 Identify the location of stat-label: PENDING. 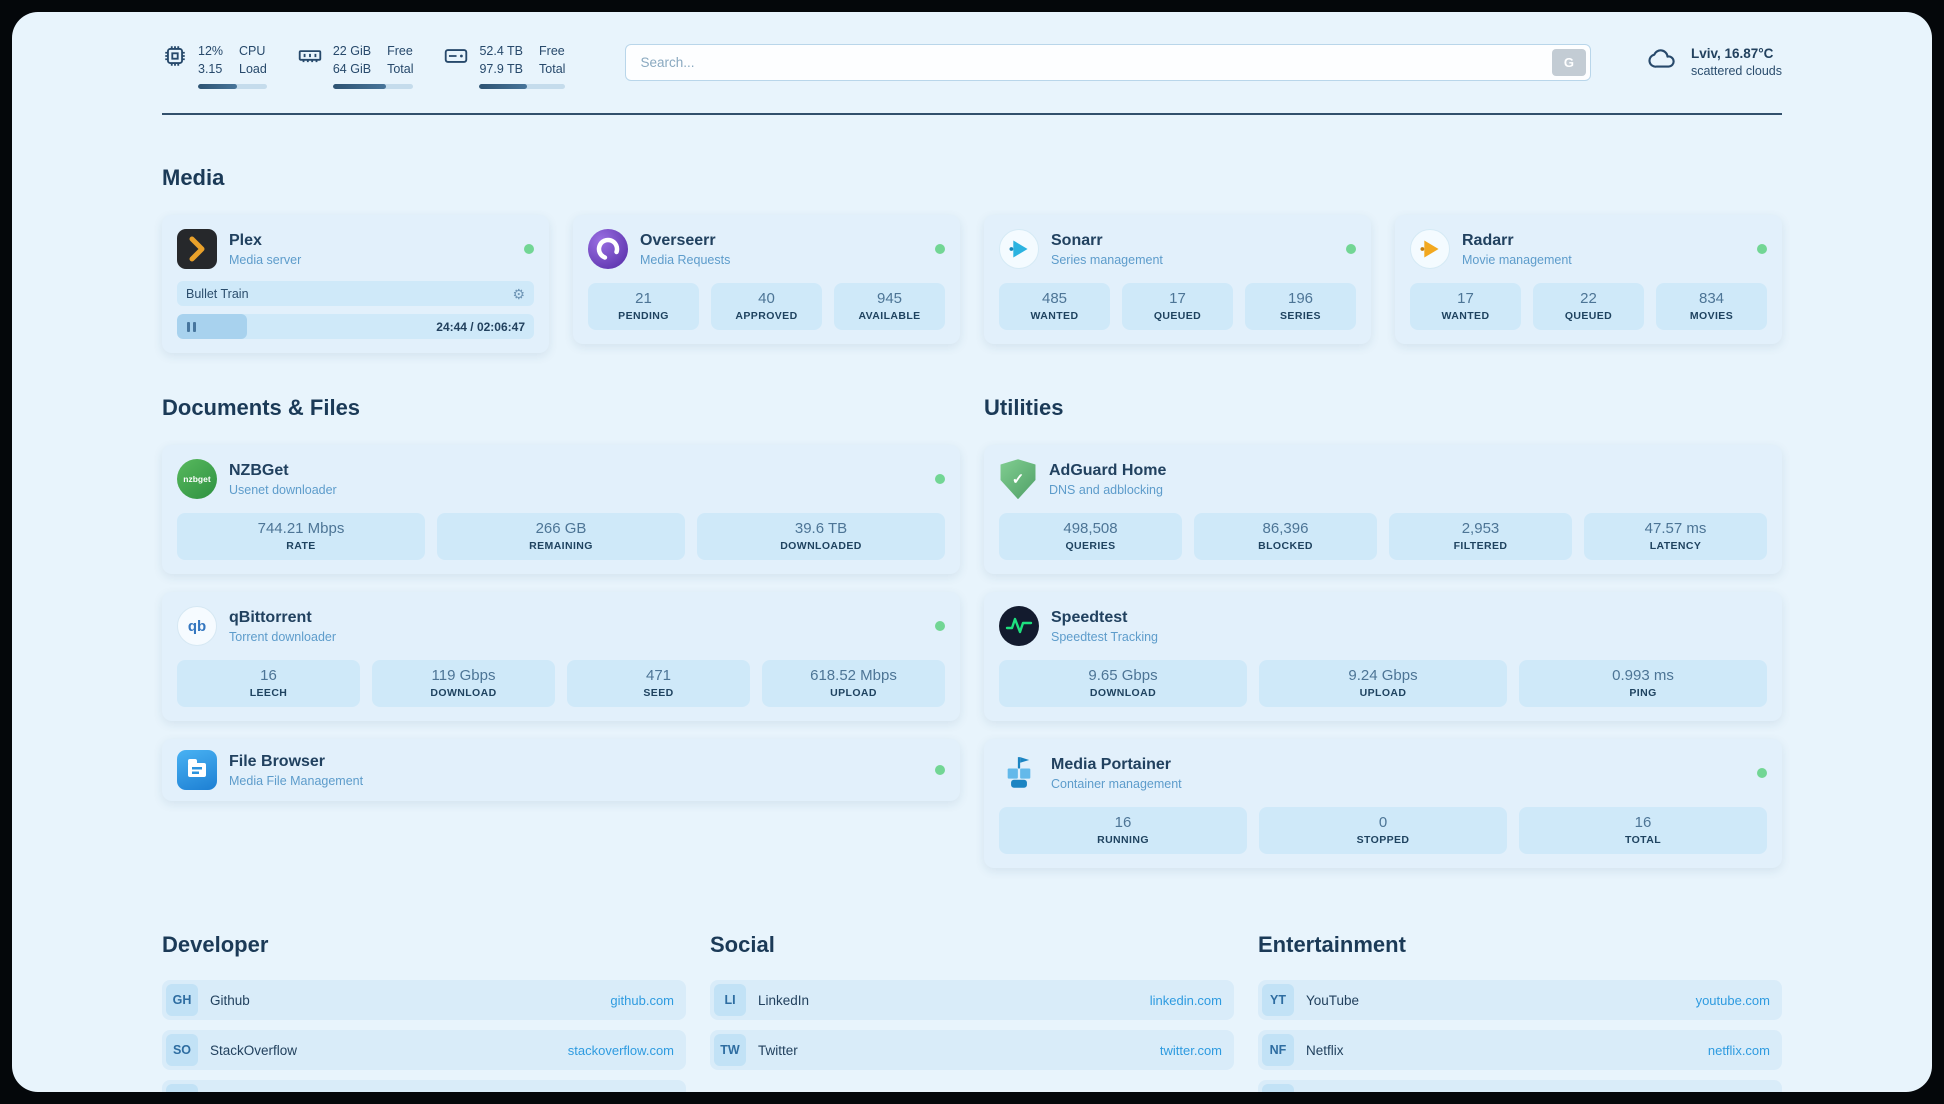
(643, 316).